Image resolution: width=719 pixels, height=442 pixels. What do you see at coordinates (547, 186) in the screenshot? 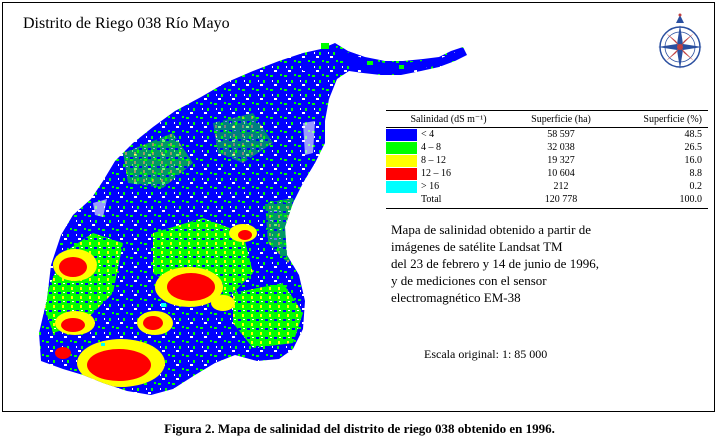
I see `legend-row: > 16 212 0.2` at bounding box center [547, 186].